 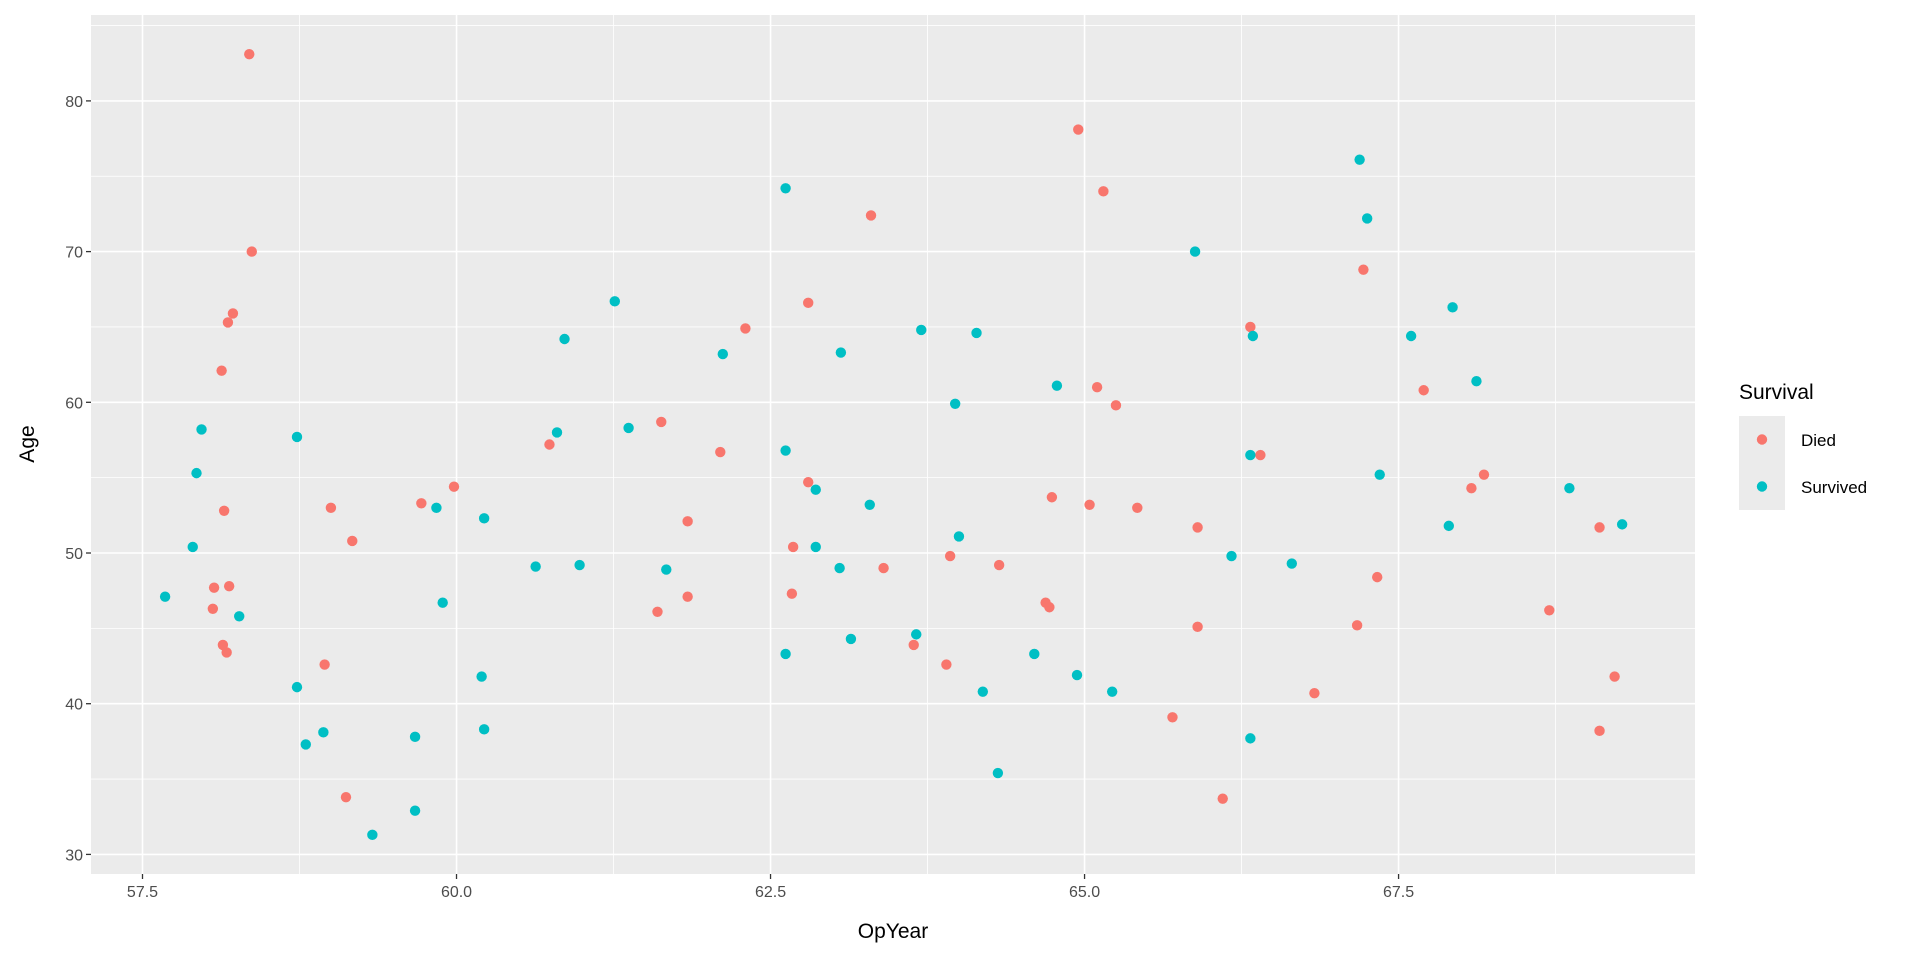 What do you see at coordinates (1776, 392) in the screenshot?
I see `legend-title: Survival` at bounding box center [1776, 392].